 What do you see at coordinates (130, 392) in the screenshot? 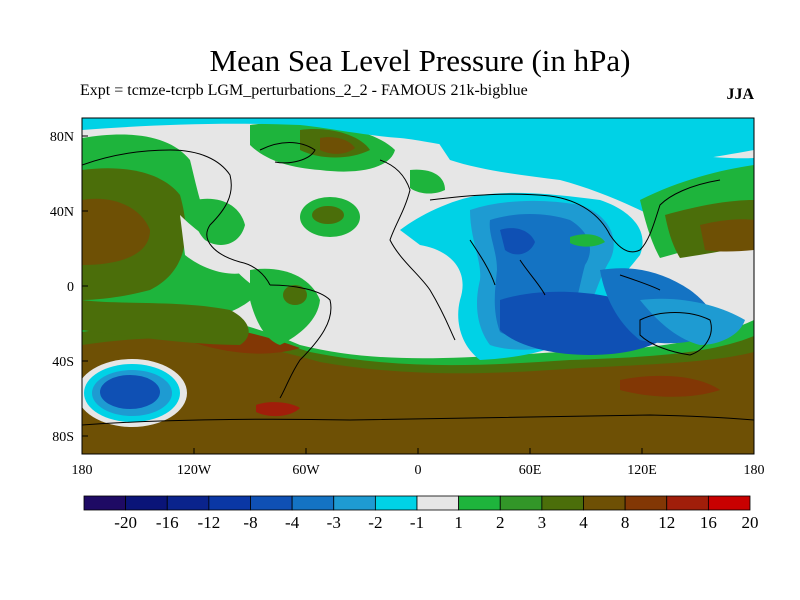
I see `south-pacific-low-core` at bounding box center [130, 392].